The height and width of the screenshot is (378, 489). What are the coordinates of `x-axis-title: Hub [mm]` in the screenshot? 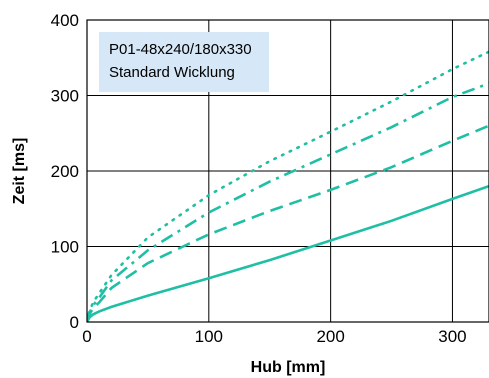 It's located at (288, 367).